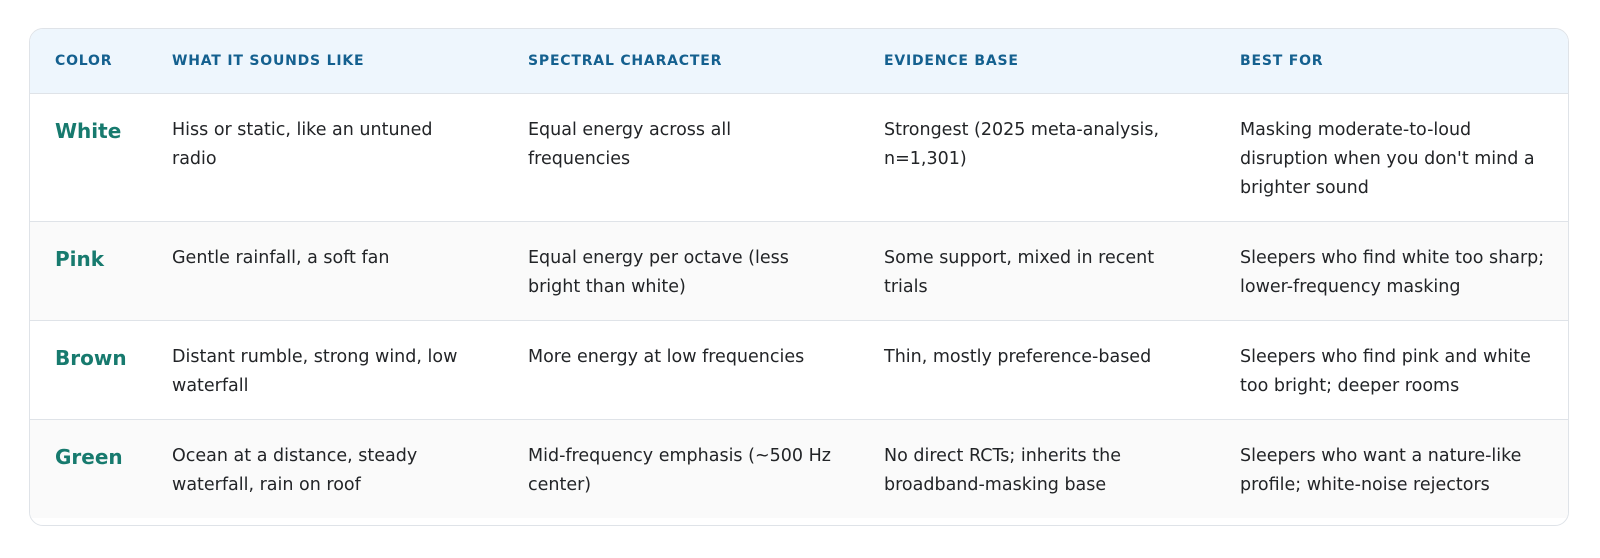  I want to click on header-color: COLOR, so click(88, 61).